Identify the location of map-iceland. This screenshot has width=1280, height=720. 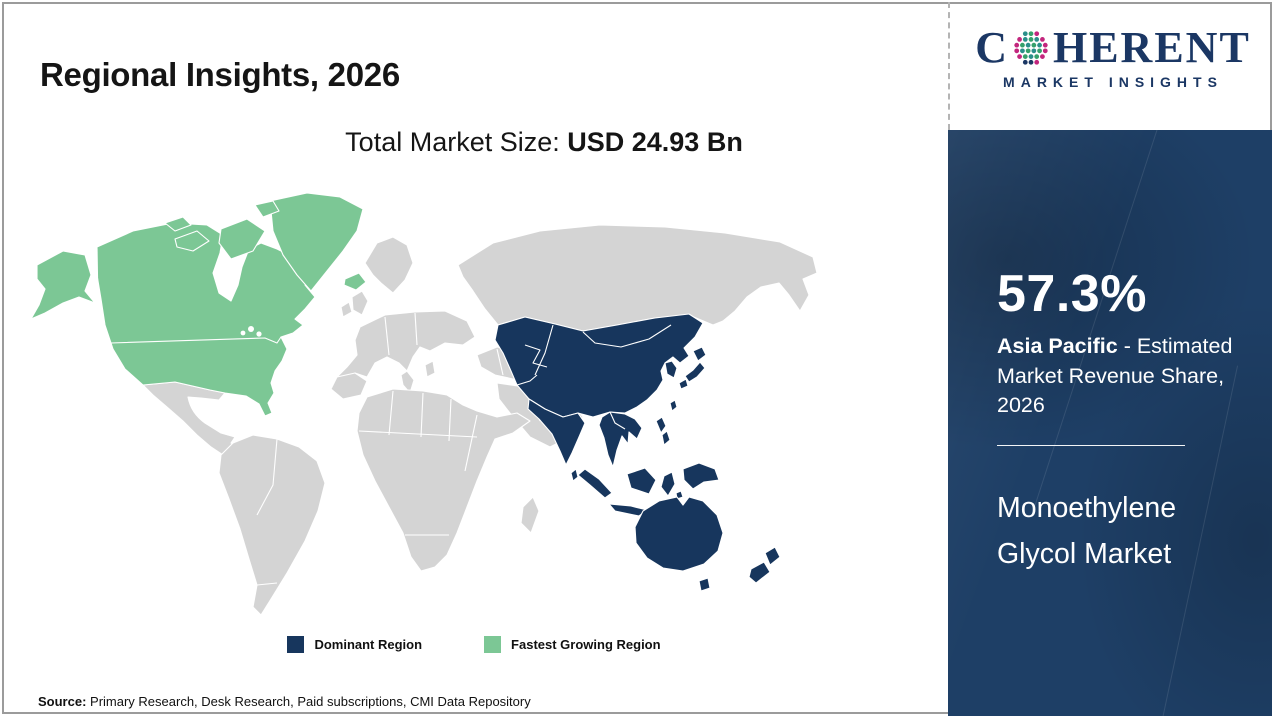
(355, 281).